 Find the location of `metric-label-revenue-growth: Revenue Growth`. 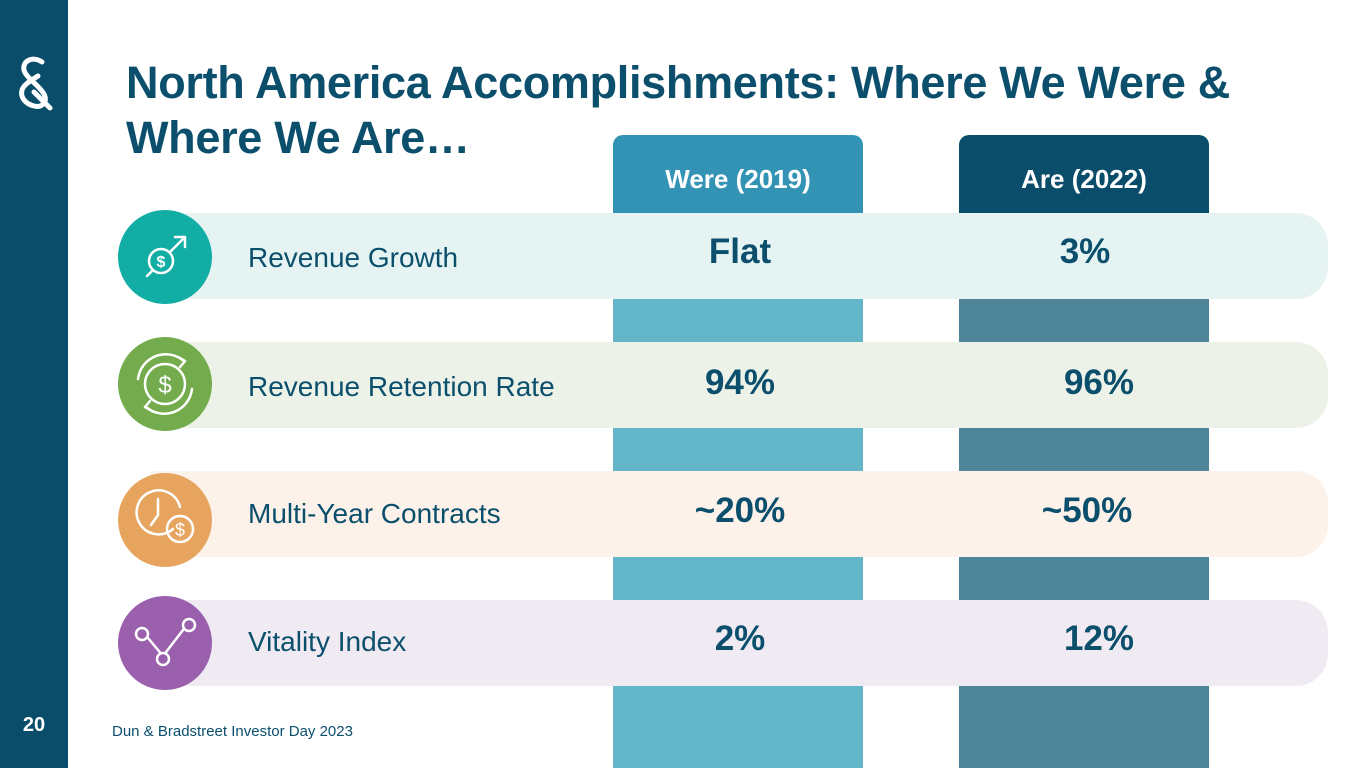

metric-label-revenue-growth: Revenue Growth is located at coordinates (353, 257).